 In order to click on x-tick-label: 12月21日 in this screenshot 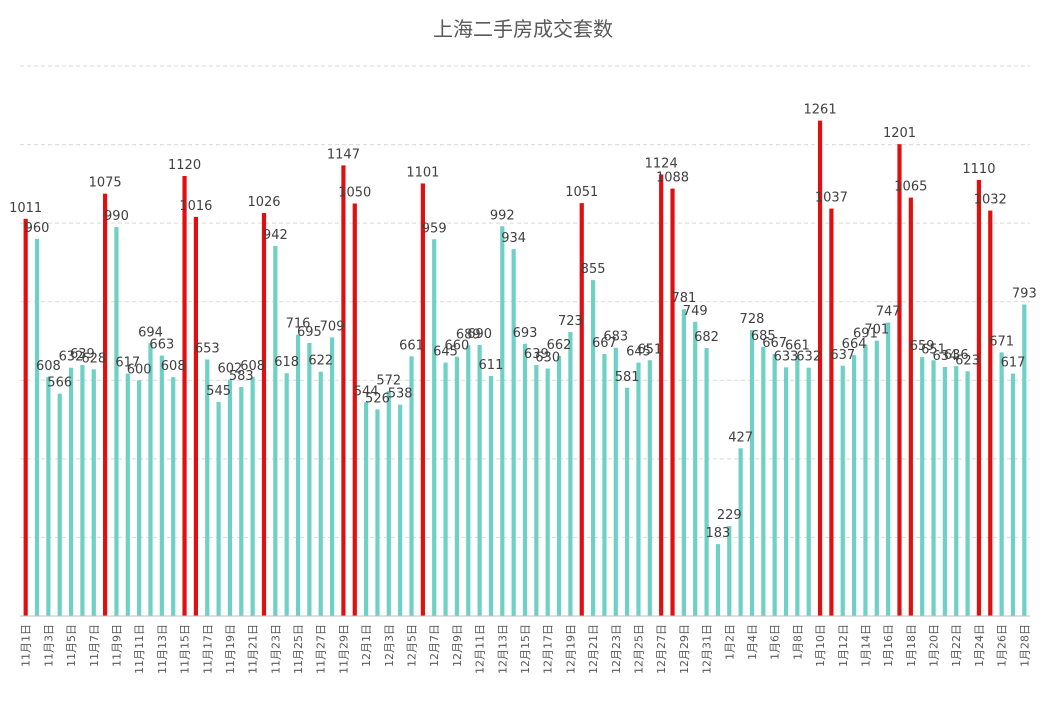, I will do `click(593, 649)`.